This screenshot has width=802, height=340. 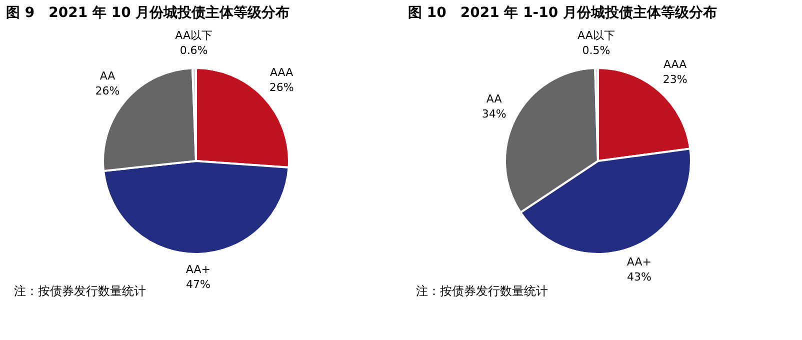 What do you see at coordinates (675, 79) in the screenshot?
I see `data-label: 23%` at bounding box center [675, 79].